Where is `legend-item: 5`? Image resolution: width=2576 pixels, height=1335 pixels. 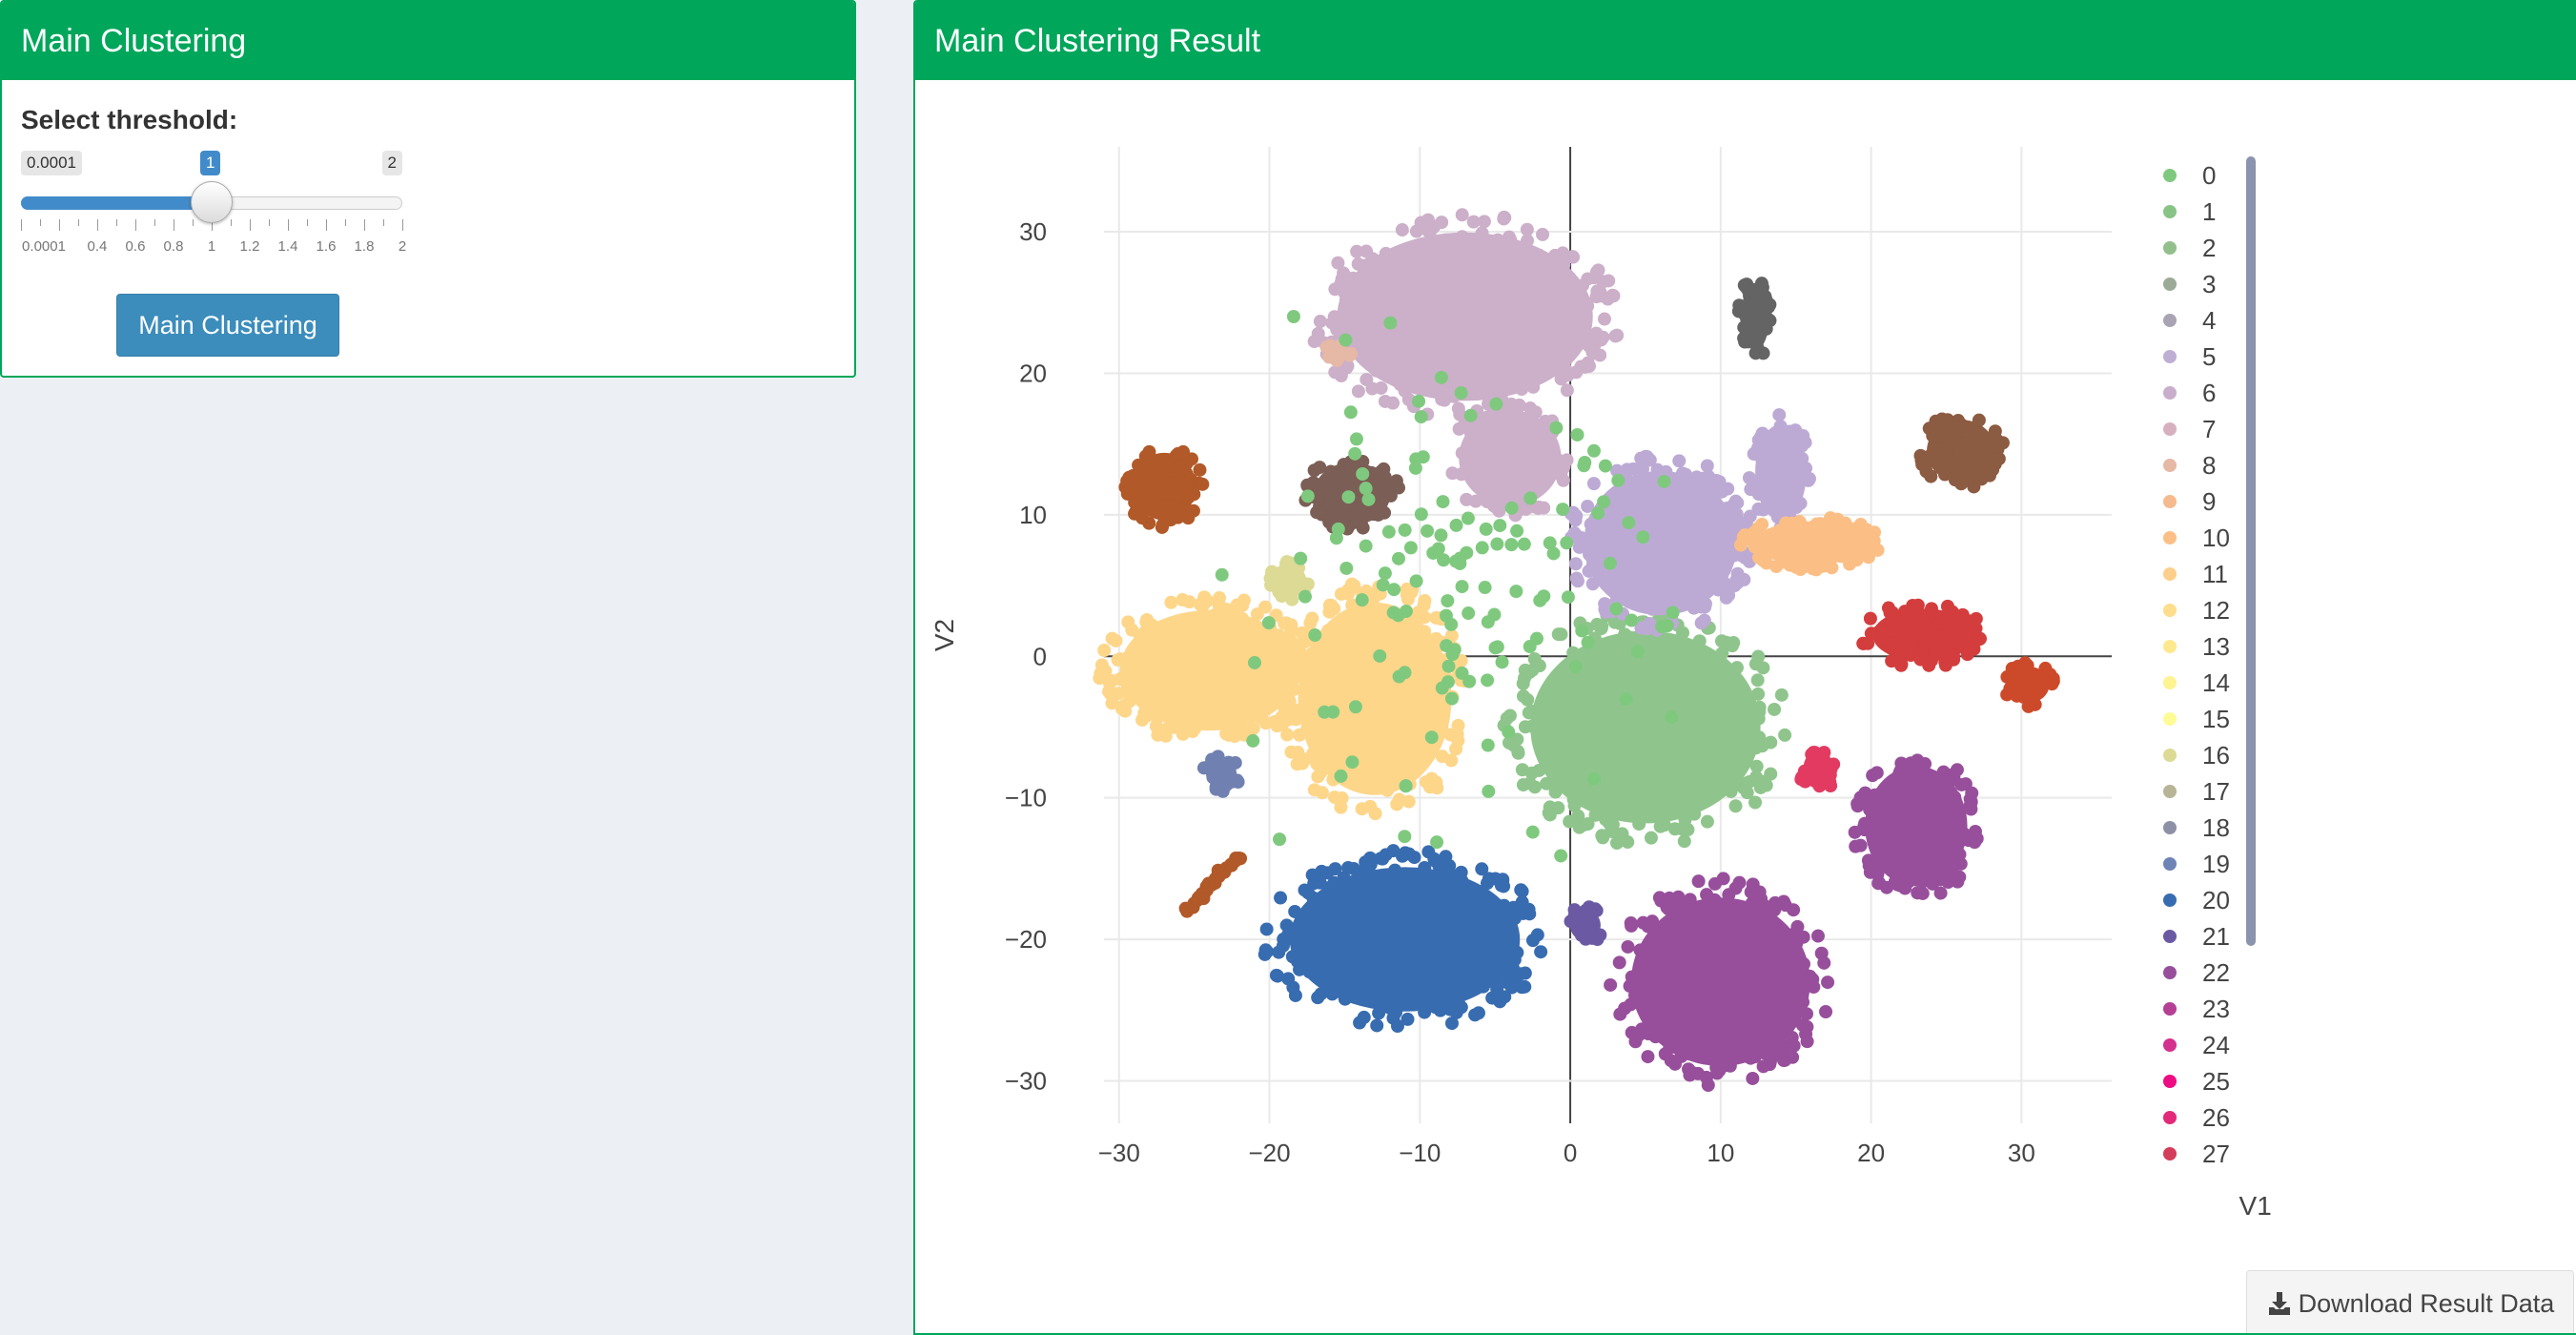 legend-item: 5 is located at coordinates (2189, 356).